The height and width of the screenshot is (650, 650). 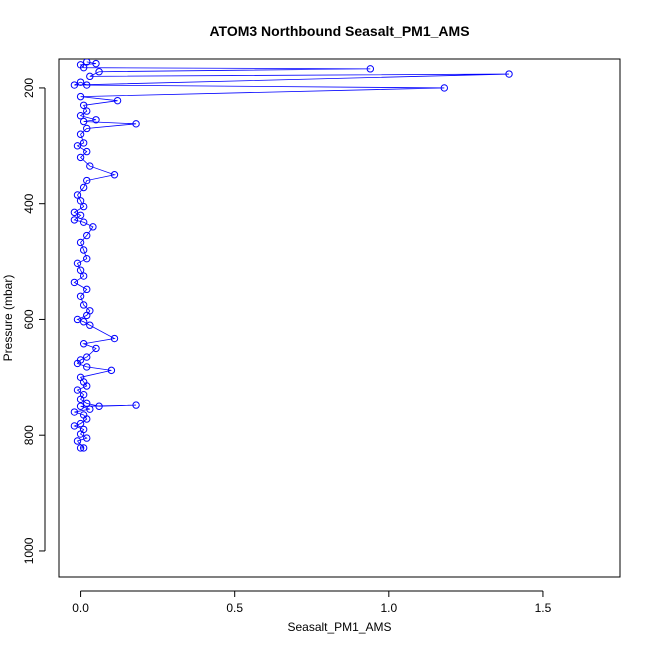 I want to click on x-tick-label: 1.5, so click(x=543, y=608).